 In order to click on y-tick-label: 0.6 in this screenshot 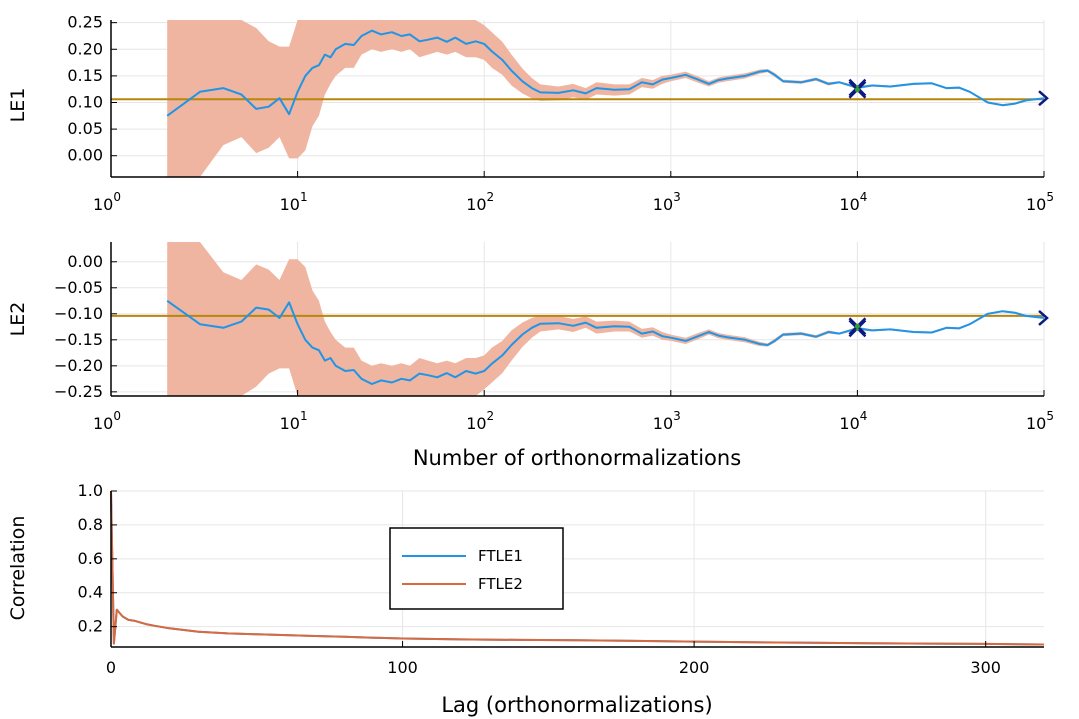, I will do `click(90, 558)`.